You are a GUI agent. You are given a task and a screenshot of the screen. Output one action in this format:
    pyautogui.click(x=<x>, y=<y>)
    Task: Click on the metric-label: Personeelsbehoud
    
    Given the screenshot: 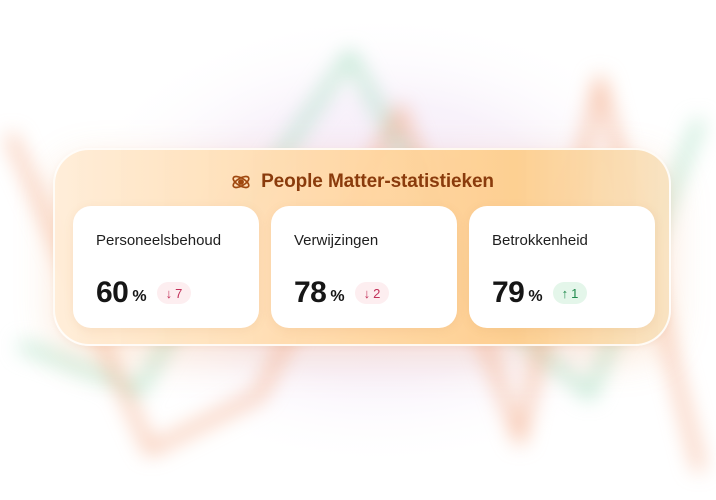 What is the action you would take?
    pyautogui.click(x=159, y=240)
    